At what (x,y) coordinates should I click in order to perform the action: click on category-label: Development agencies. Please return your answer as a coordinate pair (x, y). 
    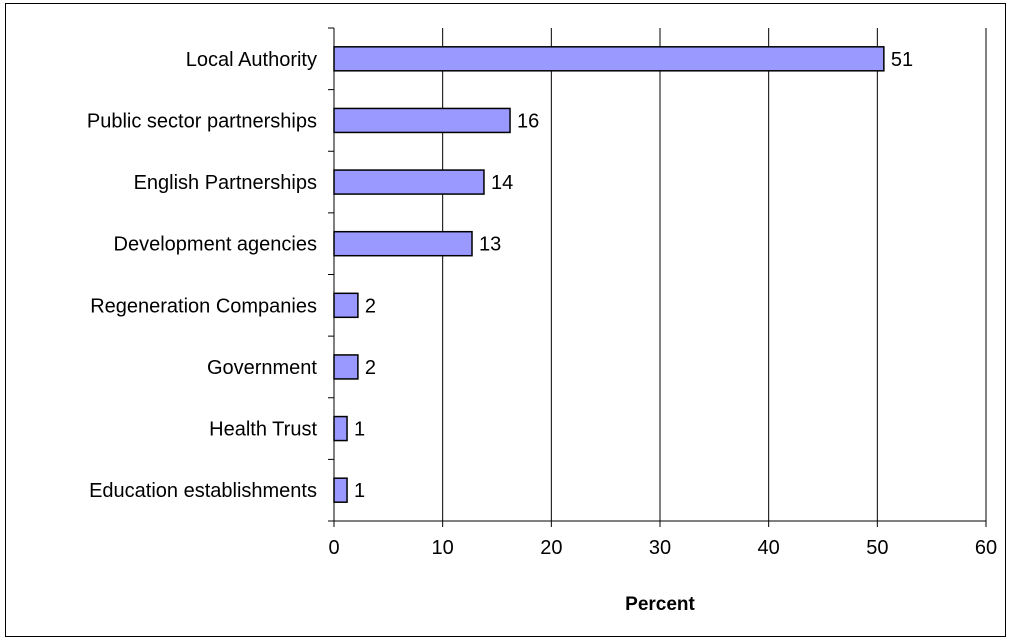
    Looking at the image, I should click on (215, 245).